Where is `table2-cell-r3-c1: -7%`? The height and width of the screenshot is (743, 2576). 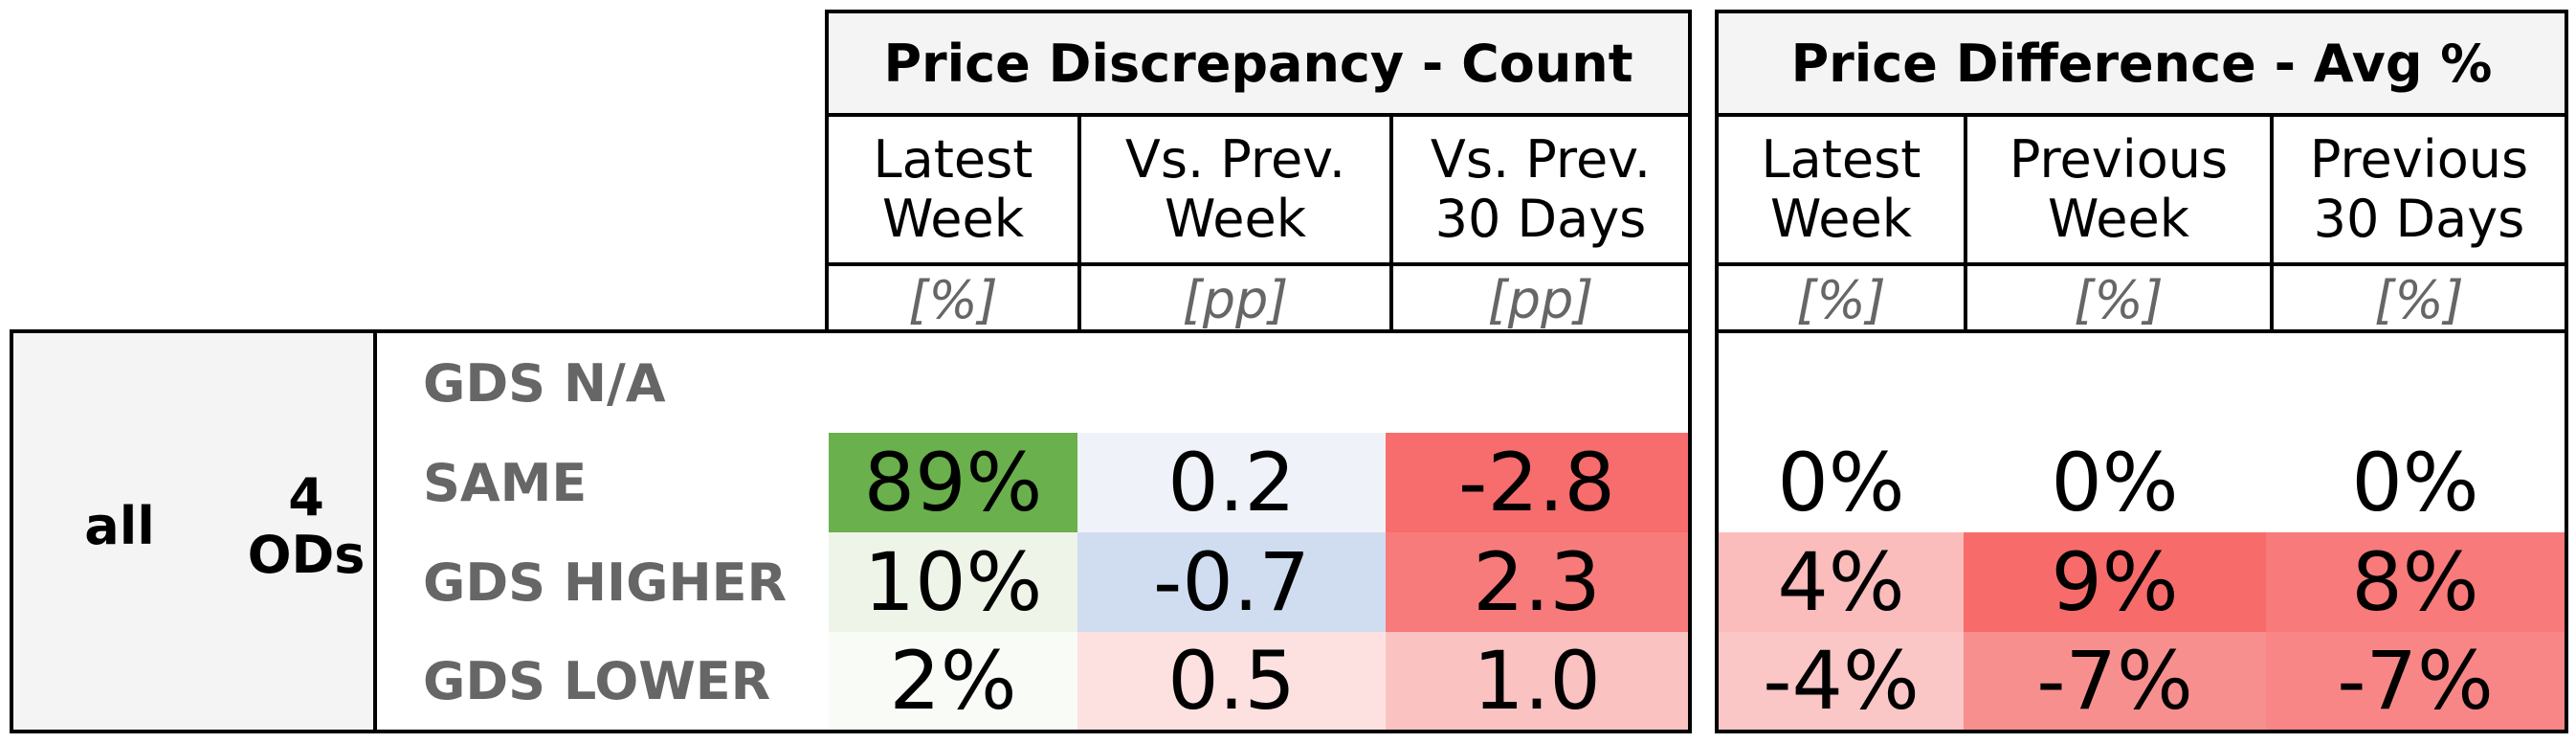
table2-cell-r3-c1: -7% is located at coordinates (2115, 681).